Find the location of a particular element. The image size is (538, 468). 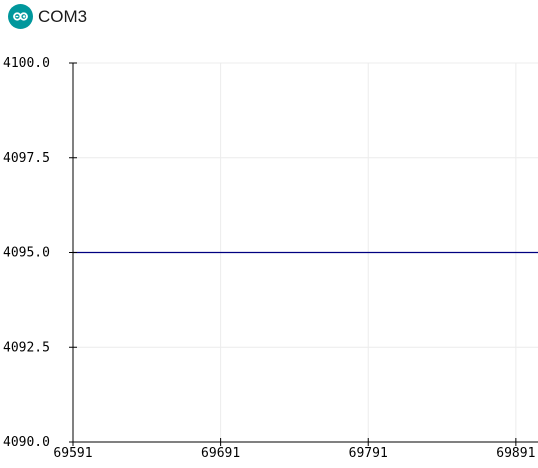

window-title: COM3 is located at coordinates (63, 16).